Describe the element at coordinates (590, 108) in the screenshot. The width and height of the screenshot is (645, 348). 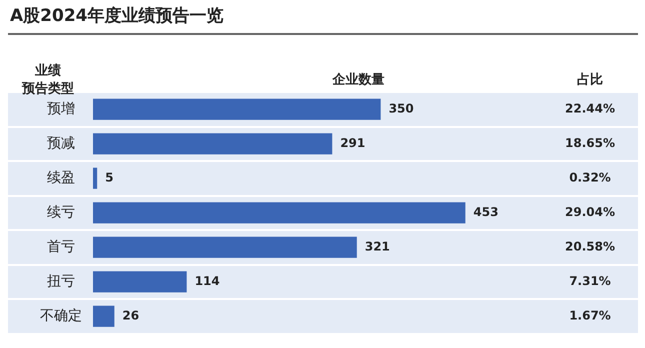
I see `text: 22.44%` at that location.